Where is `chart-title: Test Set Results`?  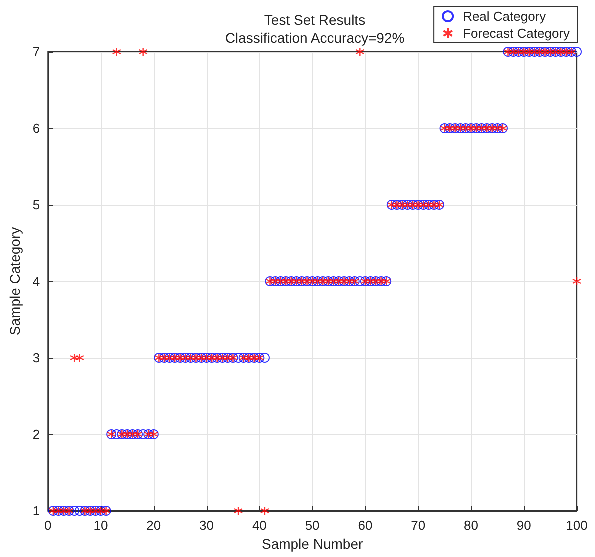 chart-title: Test Set Results is located at coordinates (315, 20).